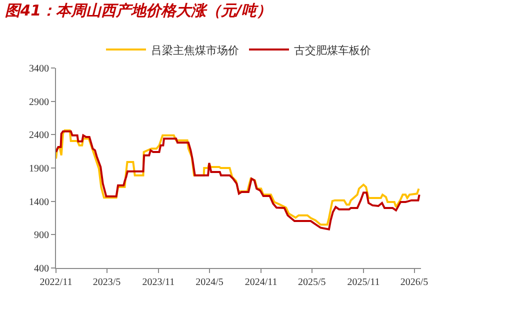 The width and height of the screenshot is (521, 321). What do you see at coordinates (39, 102) in the screenshot?
I see `y-tick-label: 2900` at bounding box center [39, 102].